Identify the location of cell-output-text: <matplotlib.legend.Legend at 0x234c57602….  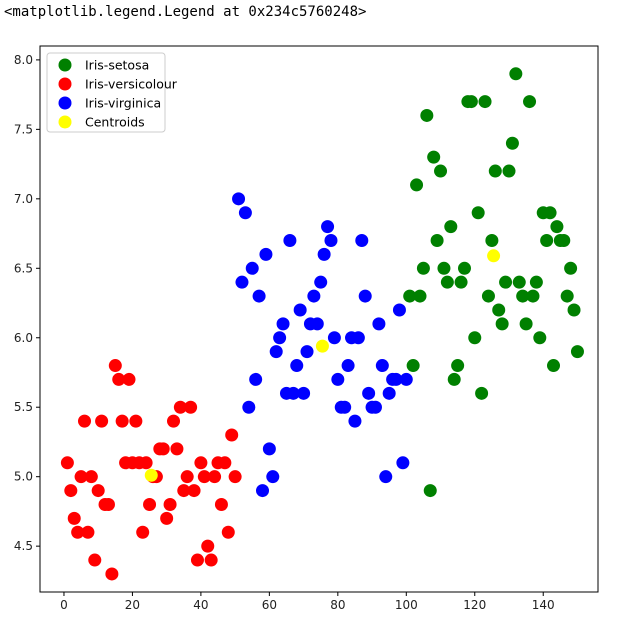
(185, 12).